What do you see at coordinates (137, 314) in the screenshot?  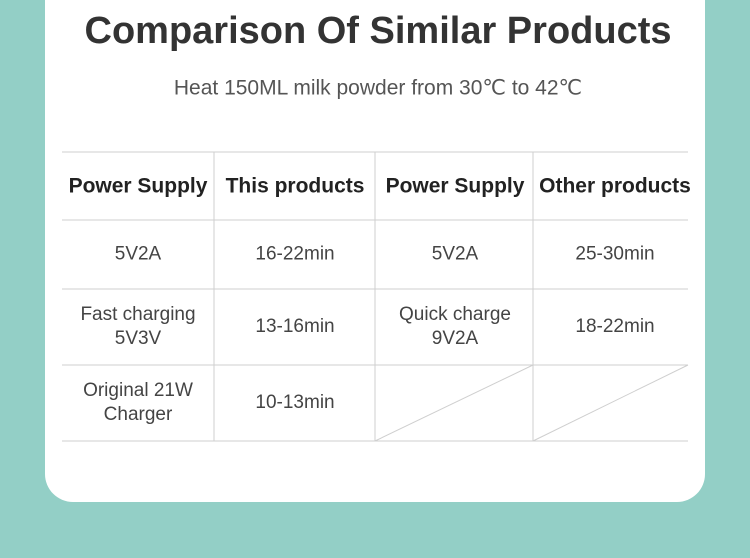 I see `cell-text: Fast charging` at bounding box center [137, 314].